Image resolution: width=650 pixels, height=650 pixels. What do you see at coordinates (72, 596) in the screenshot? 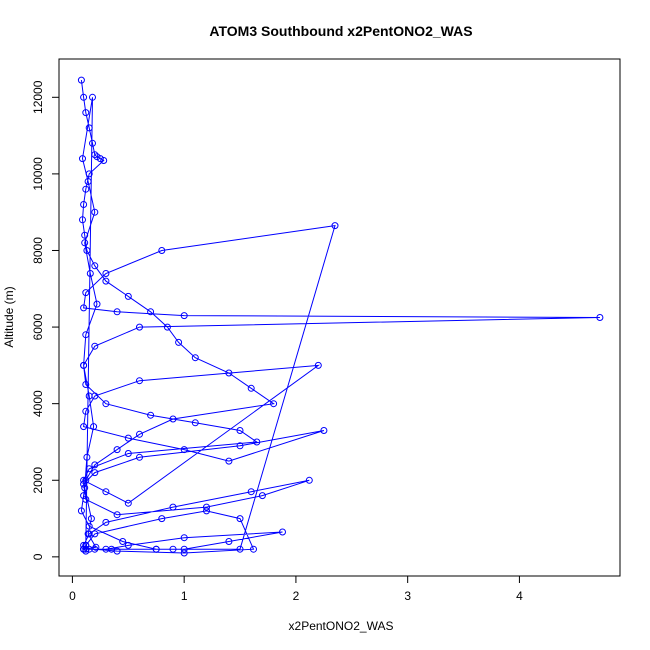
I see `x-tick-label: 0` at bounding box center [72, 596].